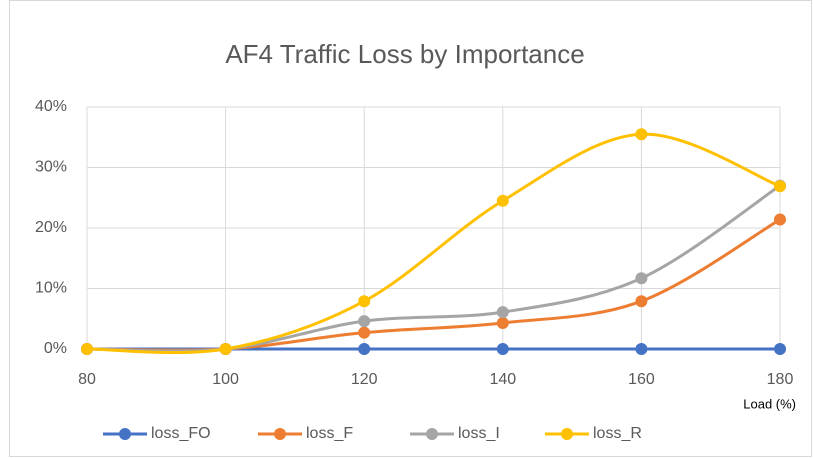 This screenshot has width=813, height=458. I want to click on y-tick-label: 40%, so click(51, 106).